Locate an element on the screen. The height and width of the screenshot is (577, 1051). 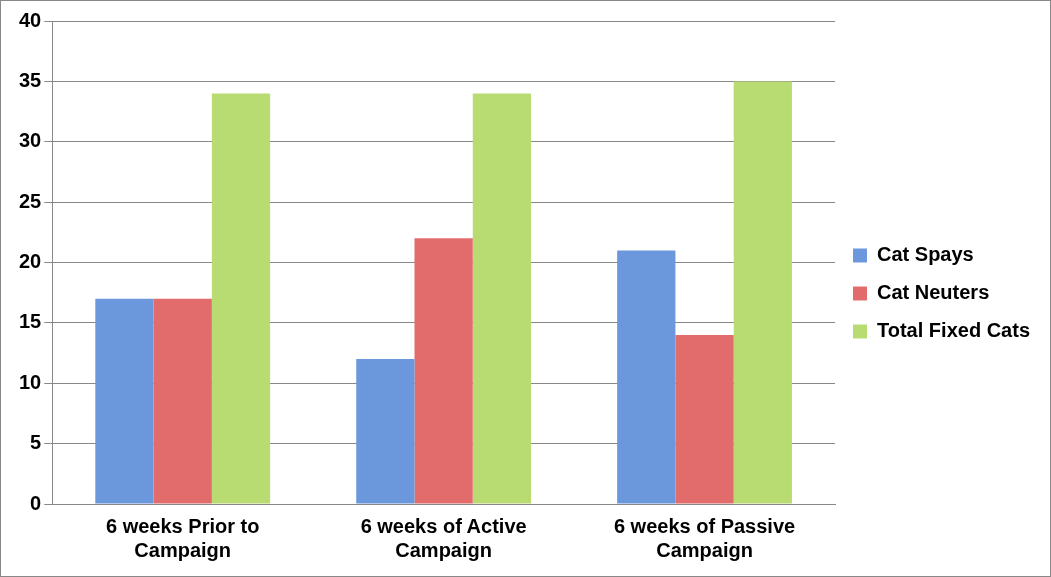
y-tick-label: 15 is located at coordinates (30, 321).